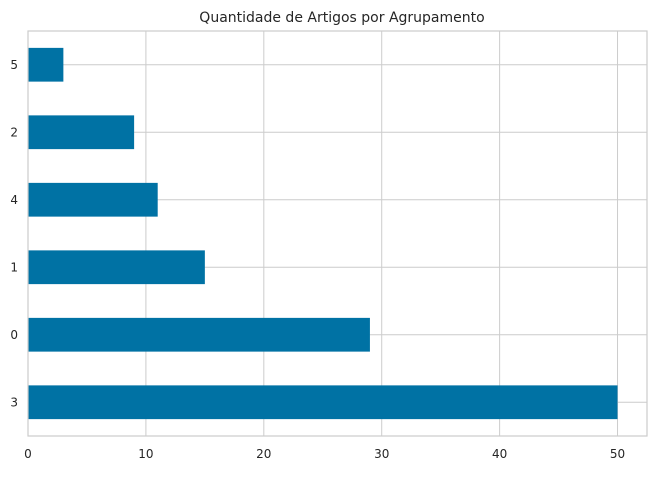 The width and height of the screenshot is (657, 487). Describe the element at coordinates (14, 335) in the screenshot. I see `y-tick-label-0: 0` at that location.